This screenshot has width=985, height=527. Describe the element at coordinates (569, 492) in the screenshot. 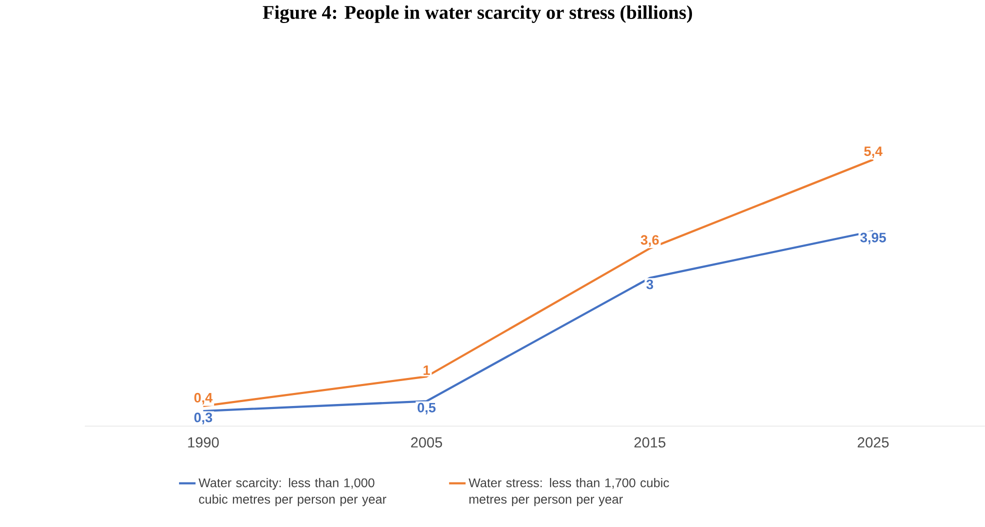

I see `legend-label: Water stress: less than 1,700 cubic metres per person per year` at that location.